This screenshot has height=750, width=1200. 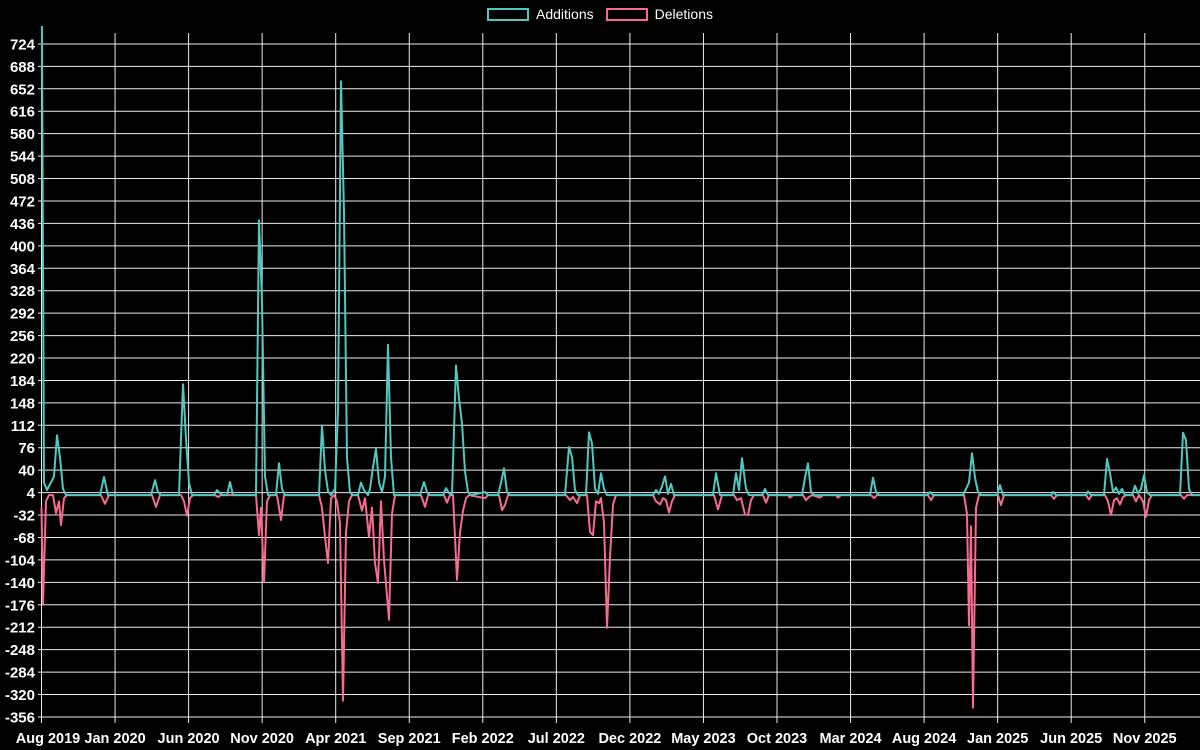 What do you see at coordinates (924, 739) in the screenshot?
I see `x-tick-label: Aug 2024` at bounding box center [924, 739].